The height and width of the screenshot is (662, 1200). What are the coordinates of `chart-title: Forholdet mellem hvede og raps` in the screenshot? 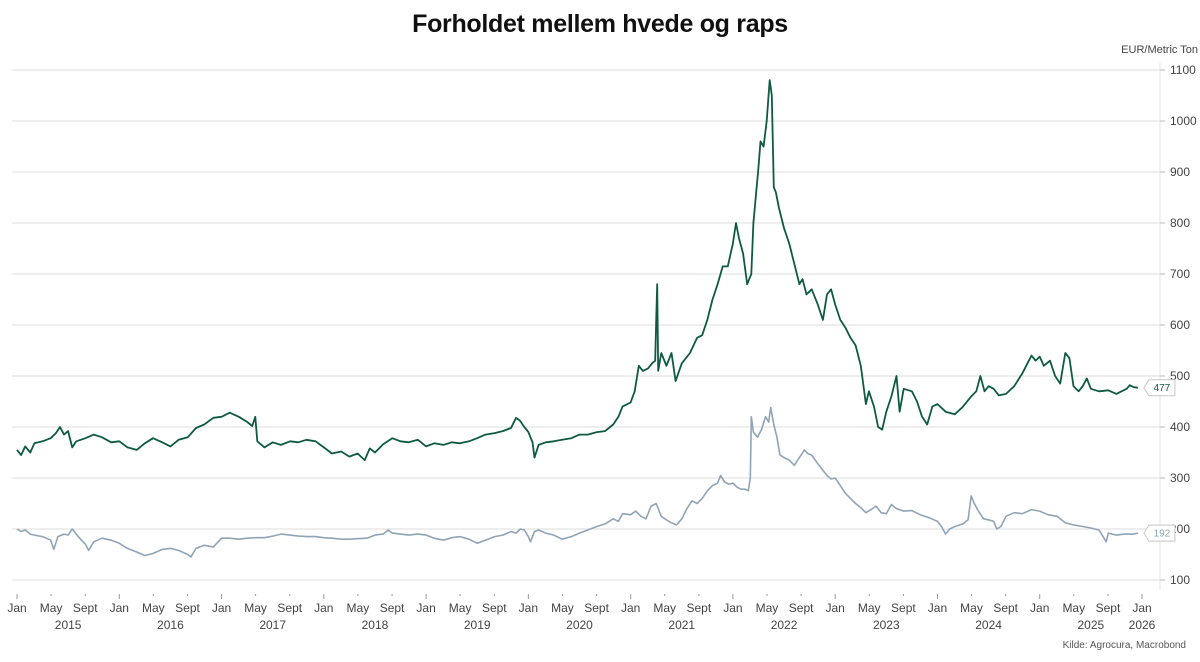 It's located at (600, 24).